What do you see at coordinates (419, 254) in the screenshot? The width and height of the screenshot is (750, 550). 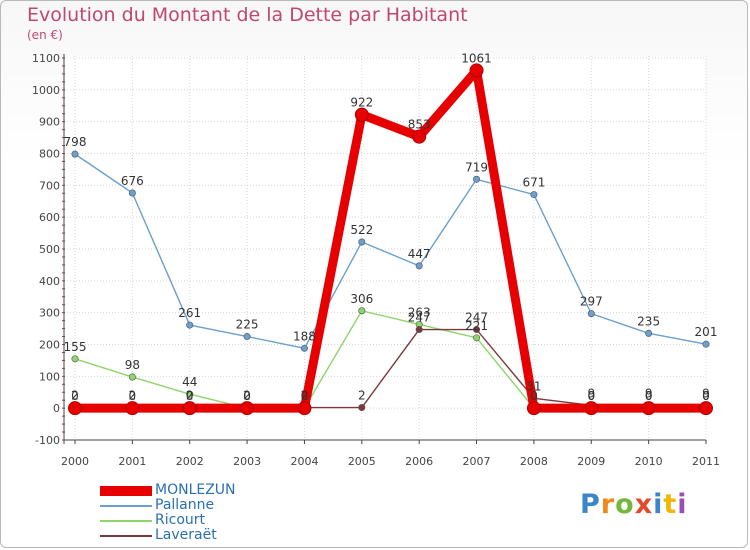 I see `data-label-pallanne: 447` at bounding box center [419, 254].